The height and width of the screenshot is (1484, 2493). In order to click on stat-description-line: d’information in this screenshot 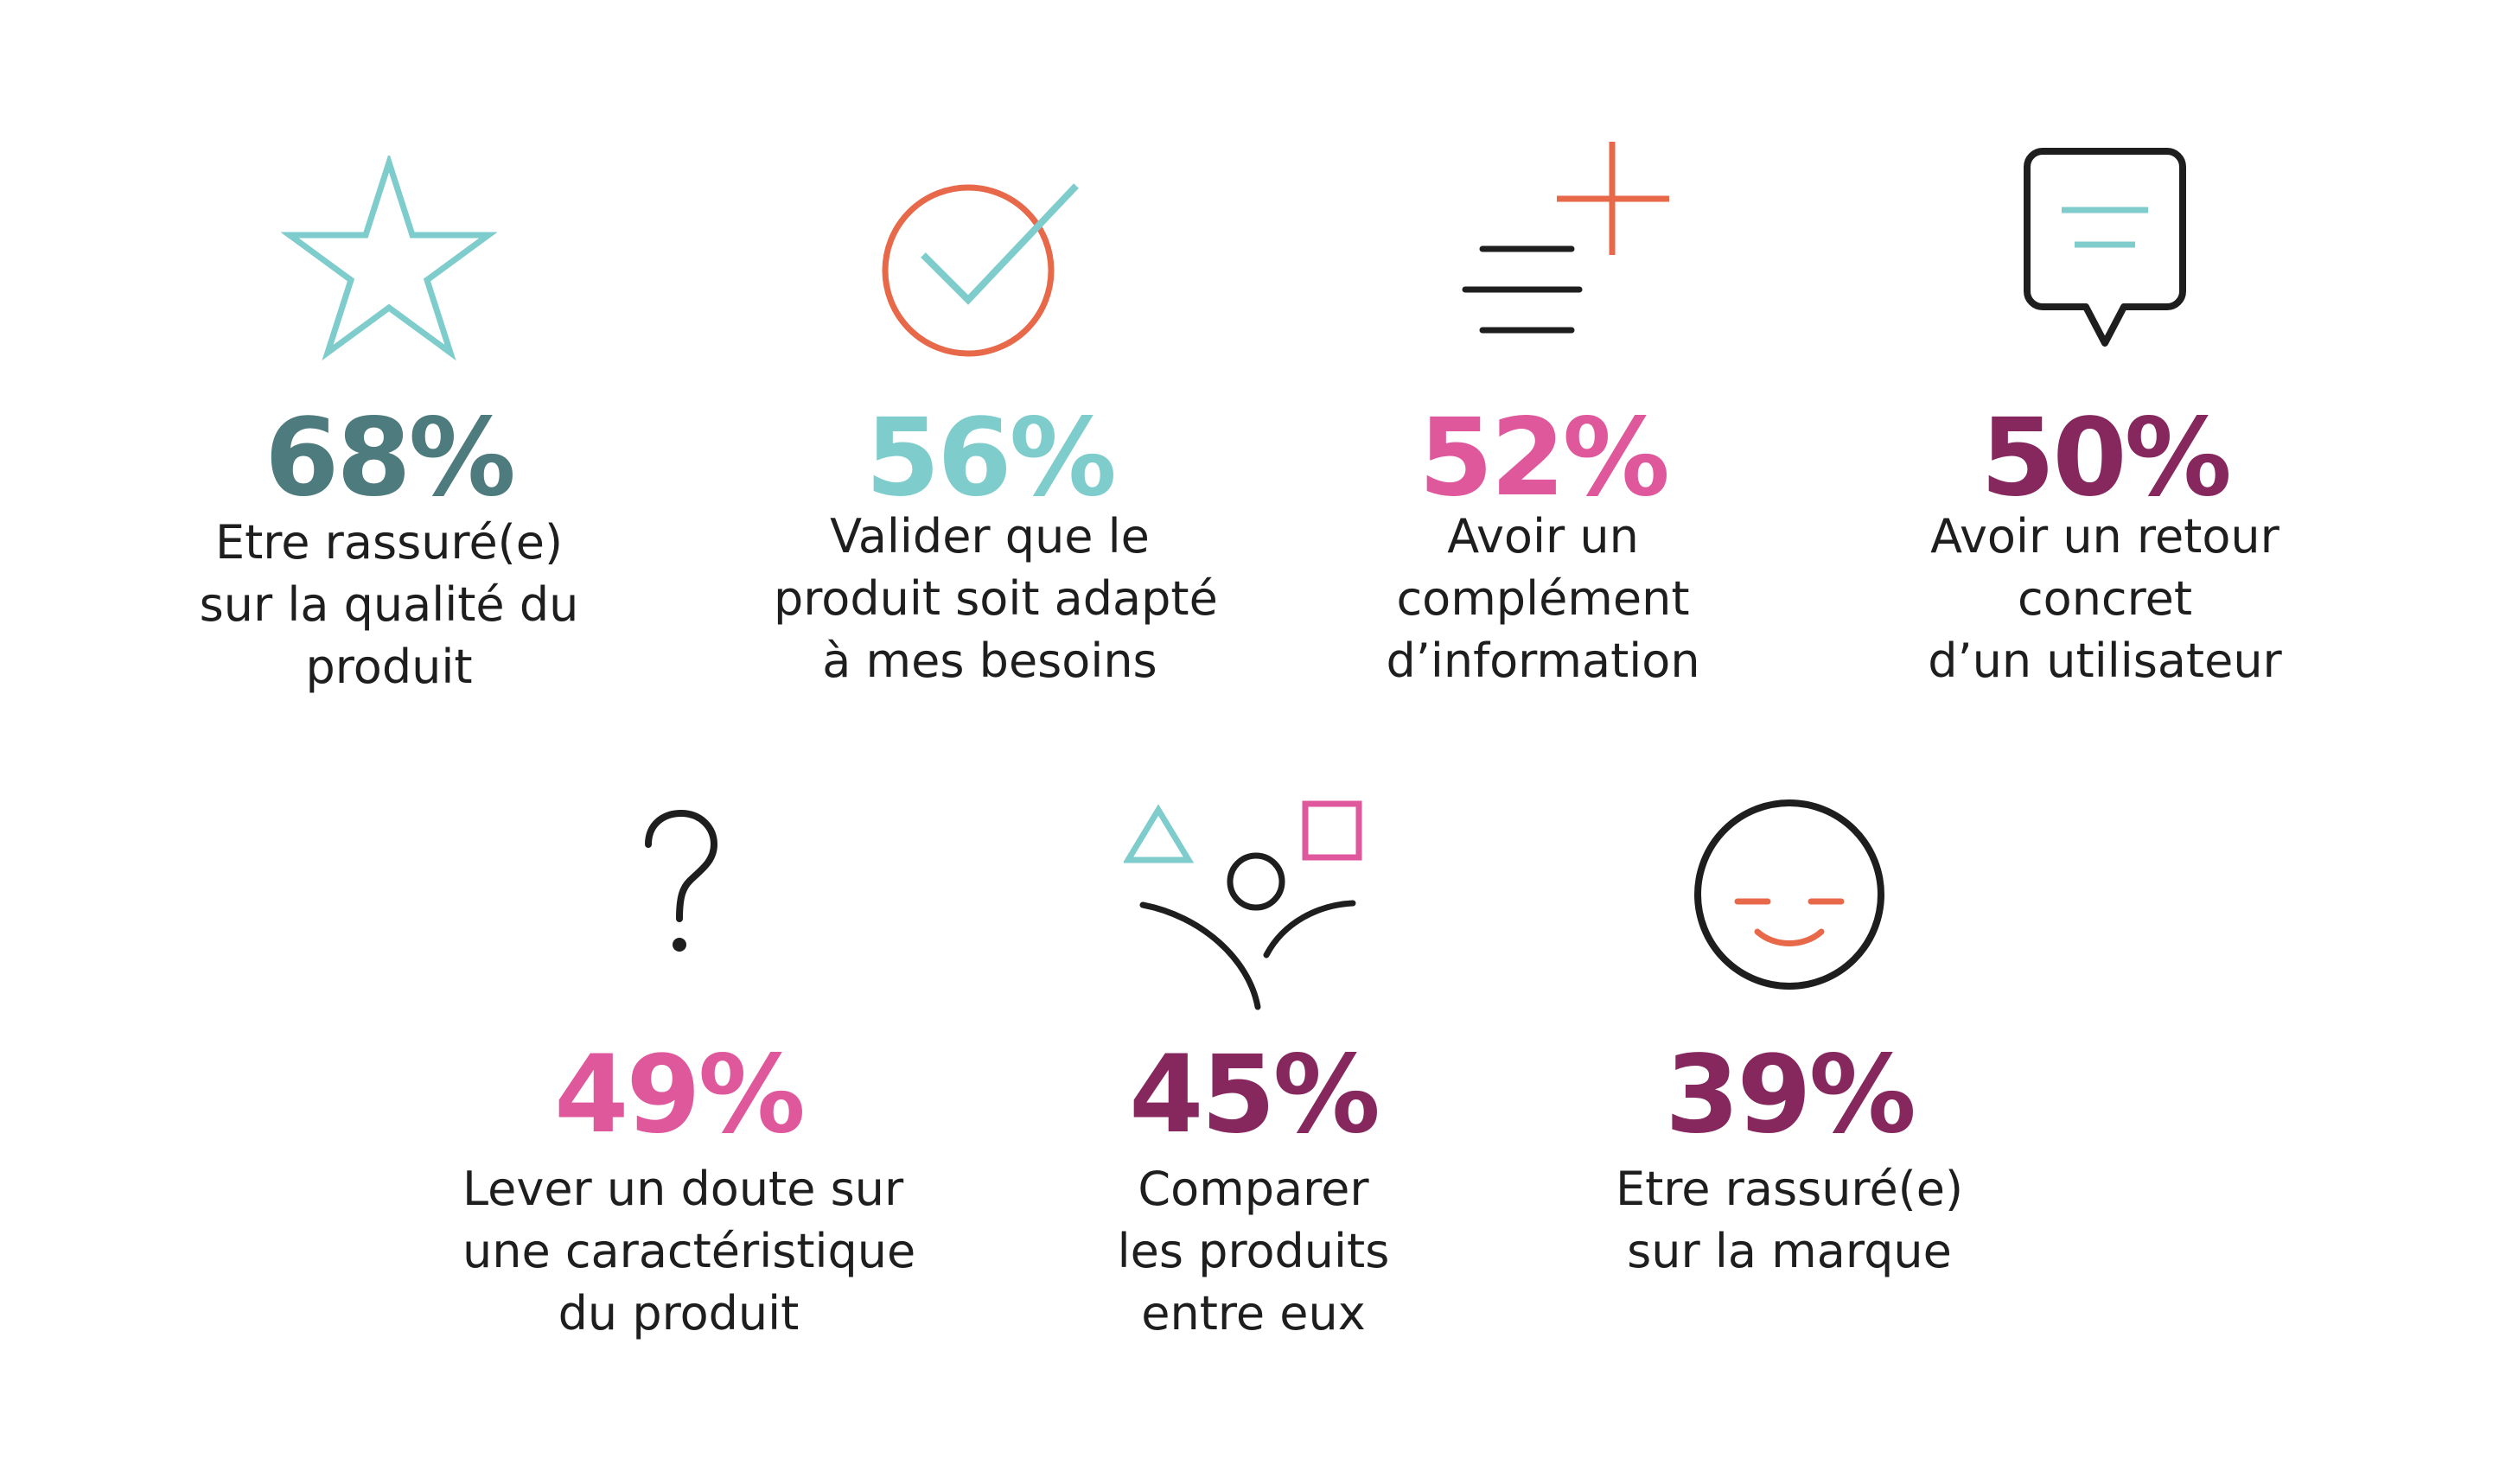, I will do `click(1543, 661)`.